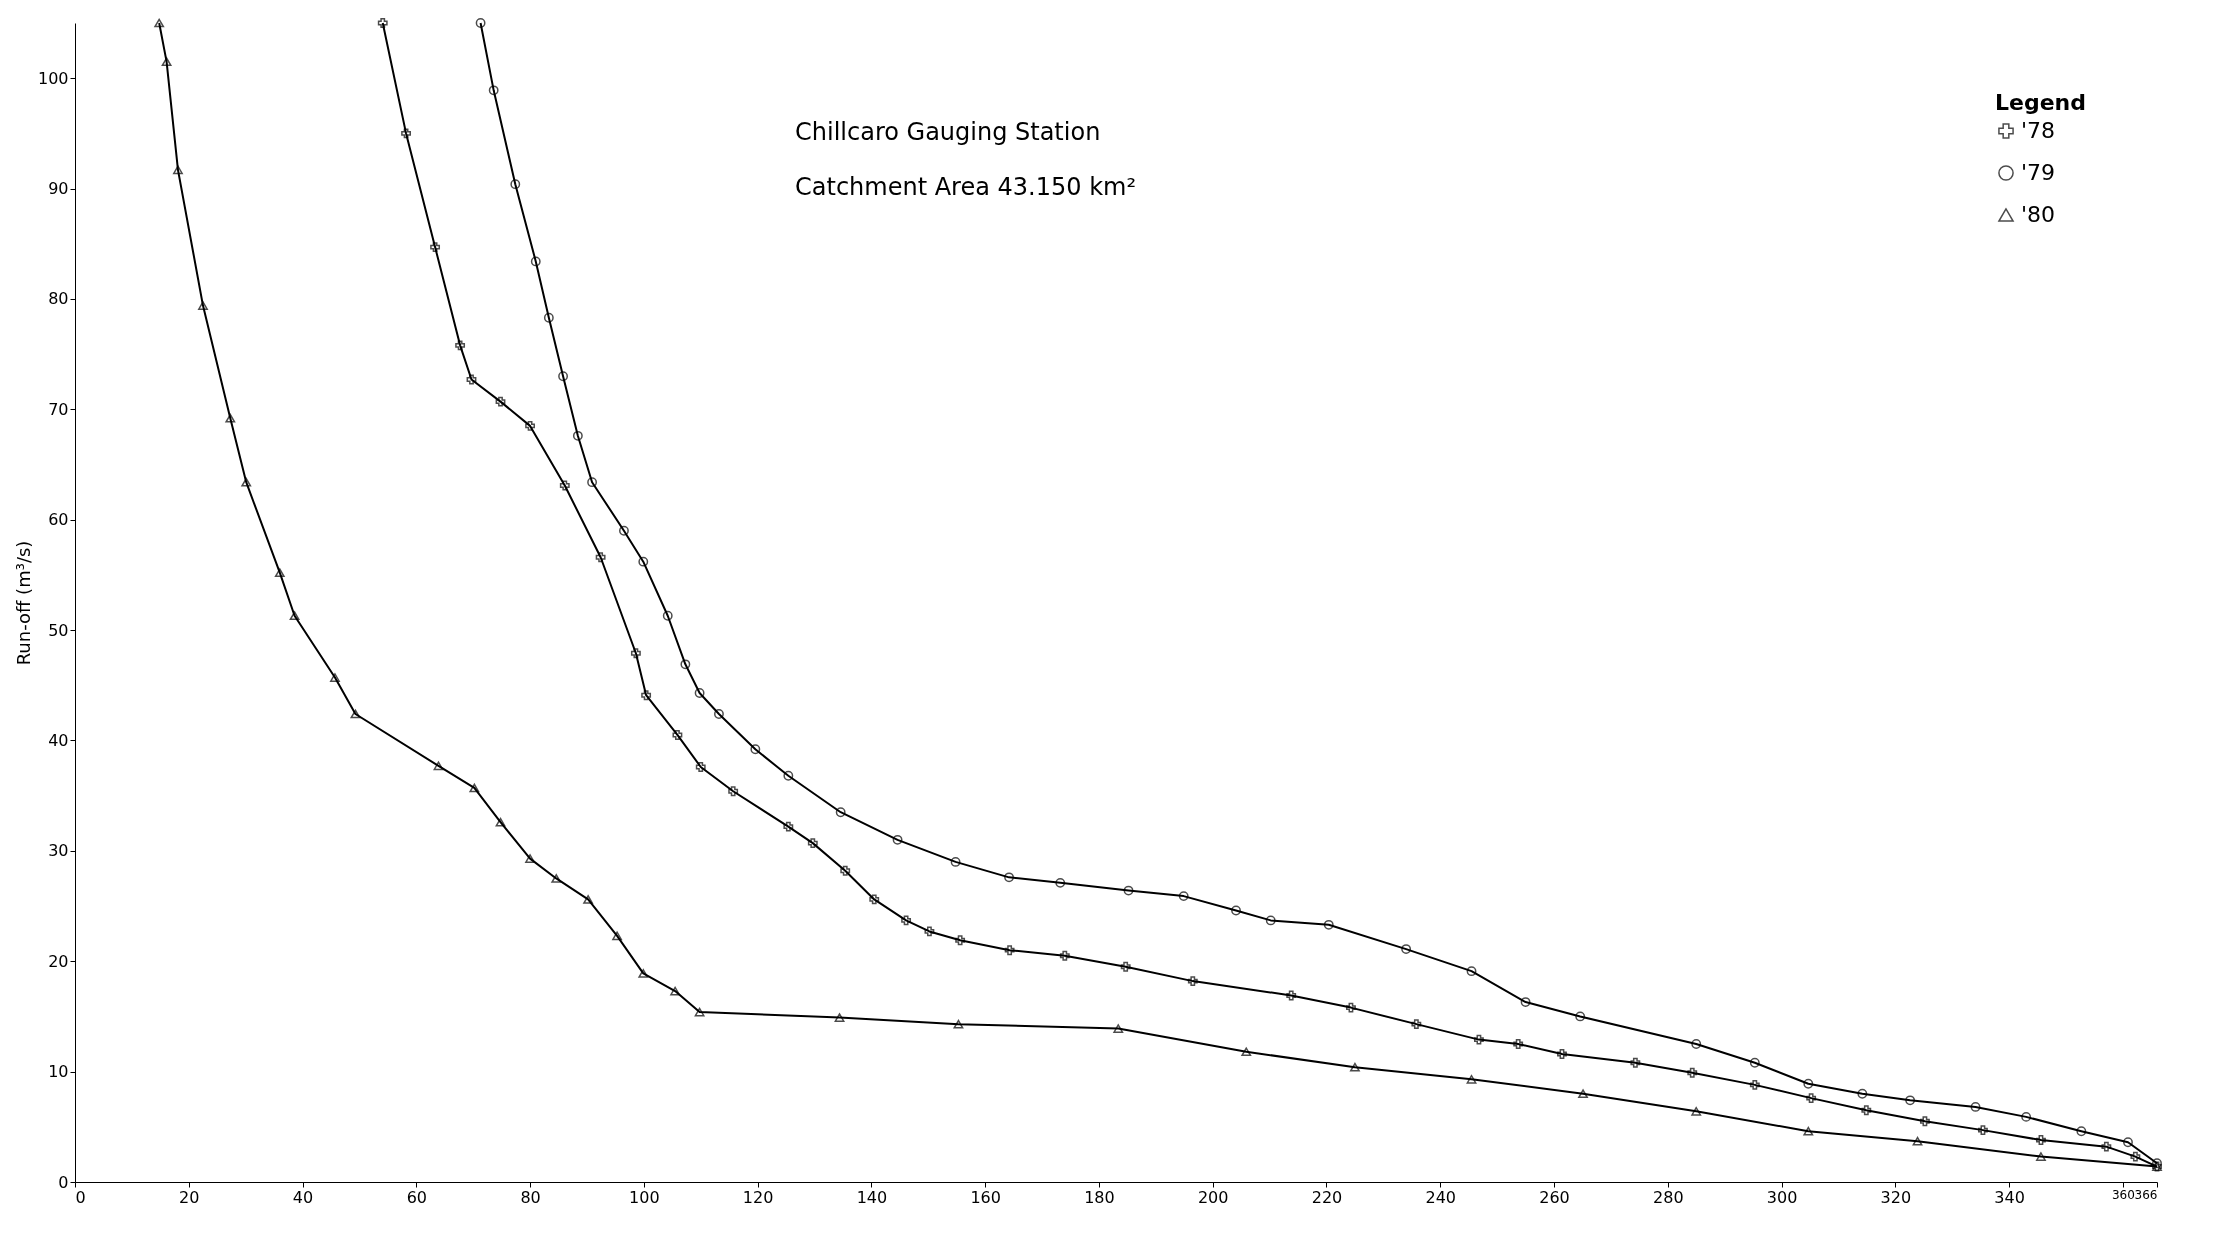 The width and height of the screenshot is (2228, 1254). Describe the element at coordinates (189, 1197) in the screenshot. I see `x-tick-label: 20` at that location.